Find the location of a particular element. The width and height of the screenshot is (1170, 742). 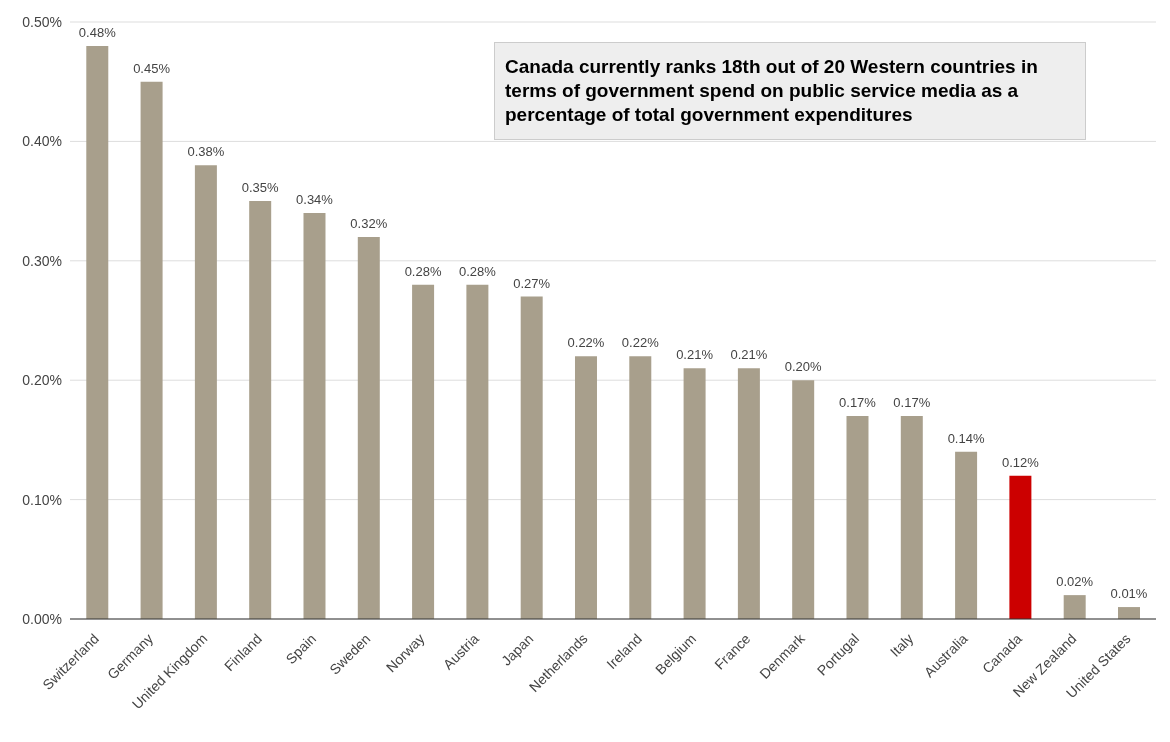

data-label: 0.14% is located at coordinates (966, 438).